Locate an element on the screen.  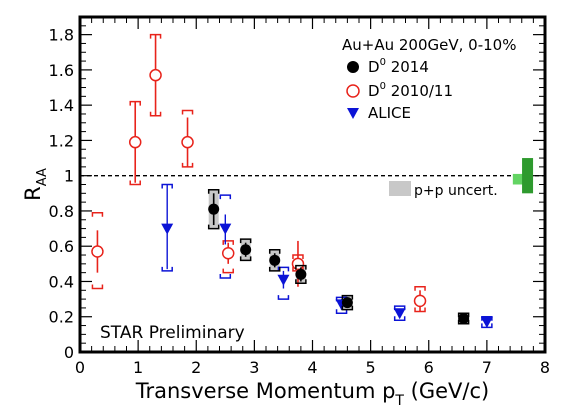
legend-label: ALICE is located at coordinates (389, 113).